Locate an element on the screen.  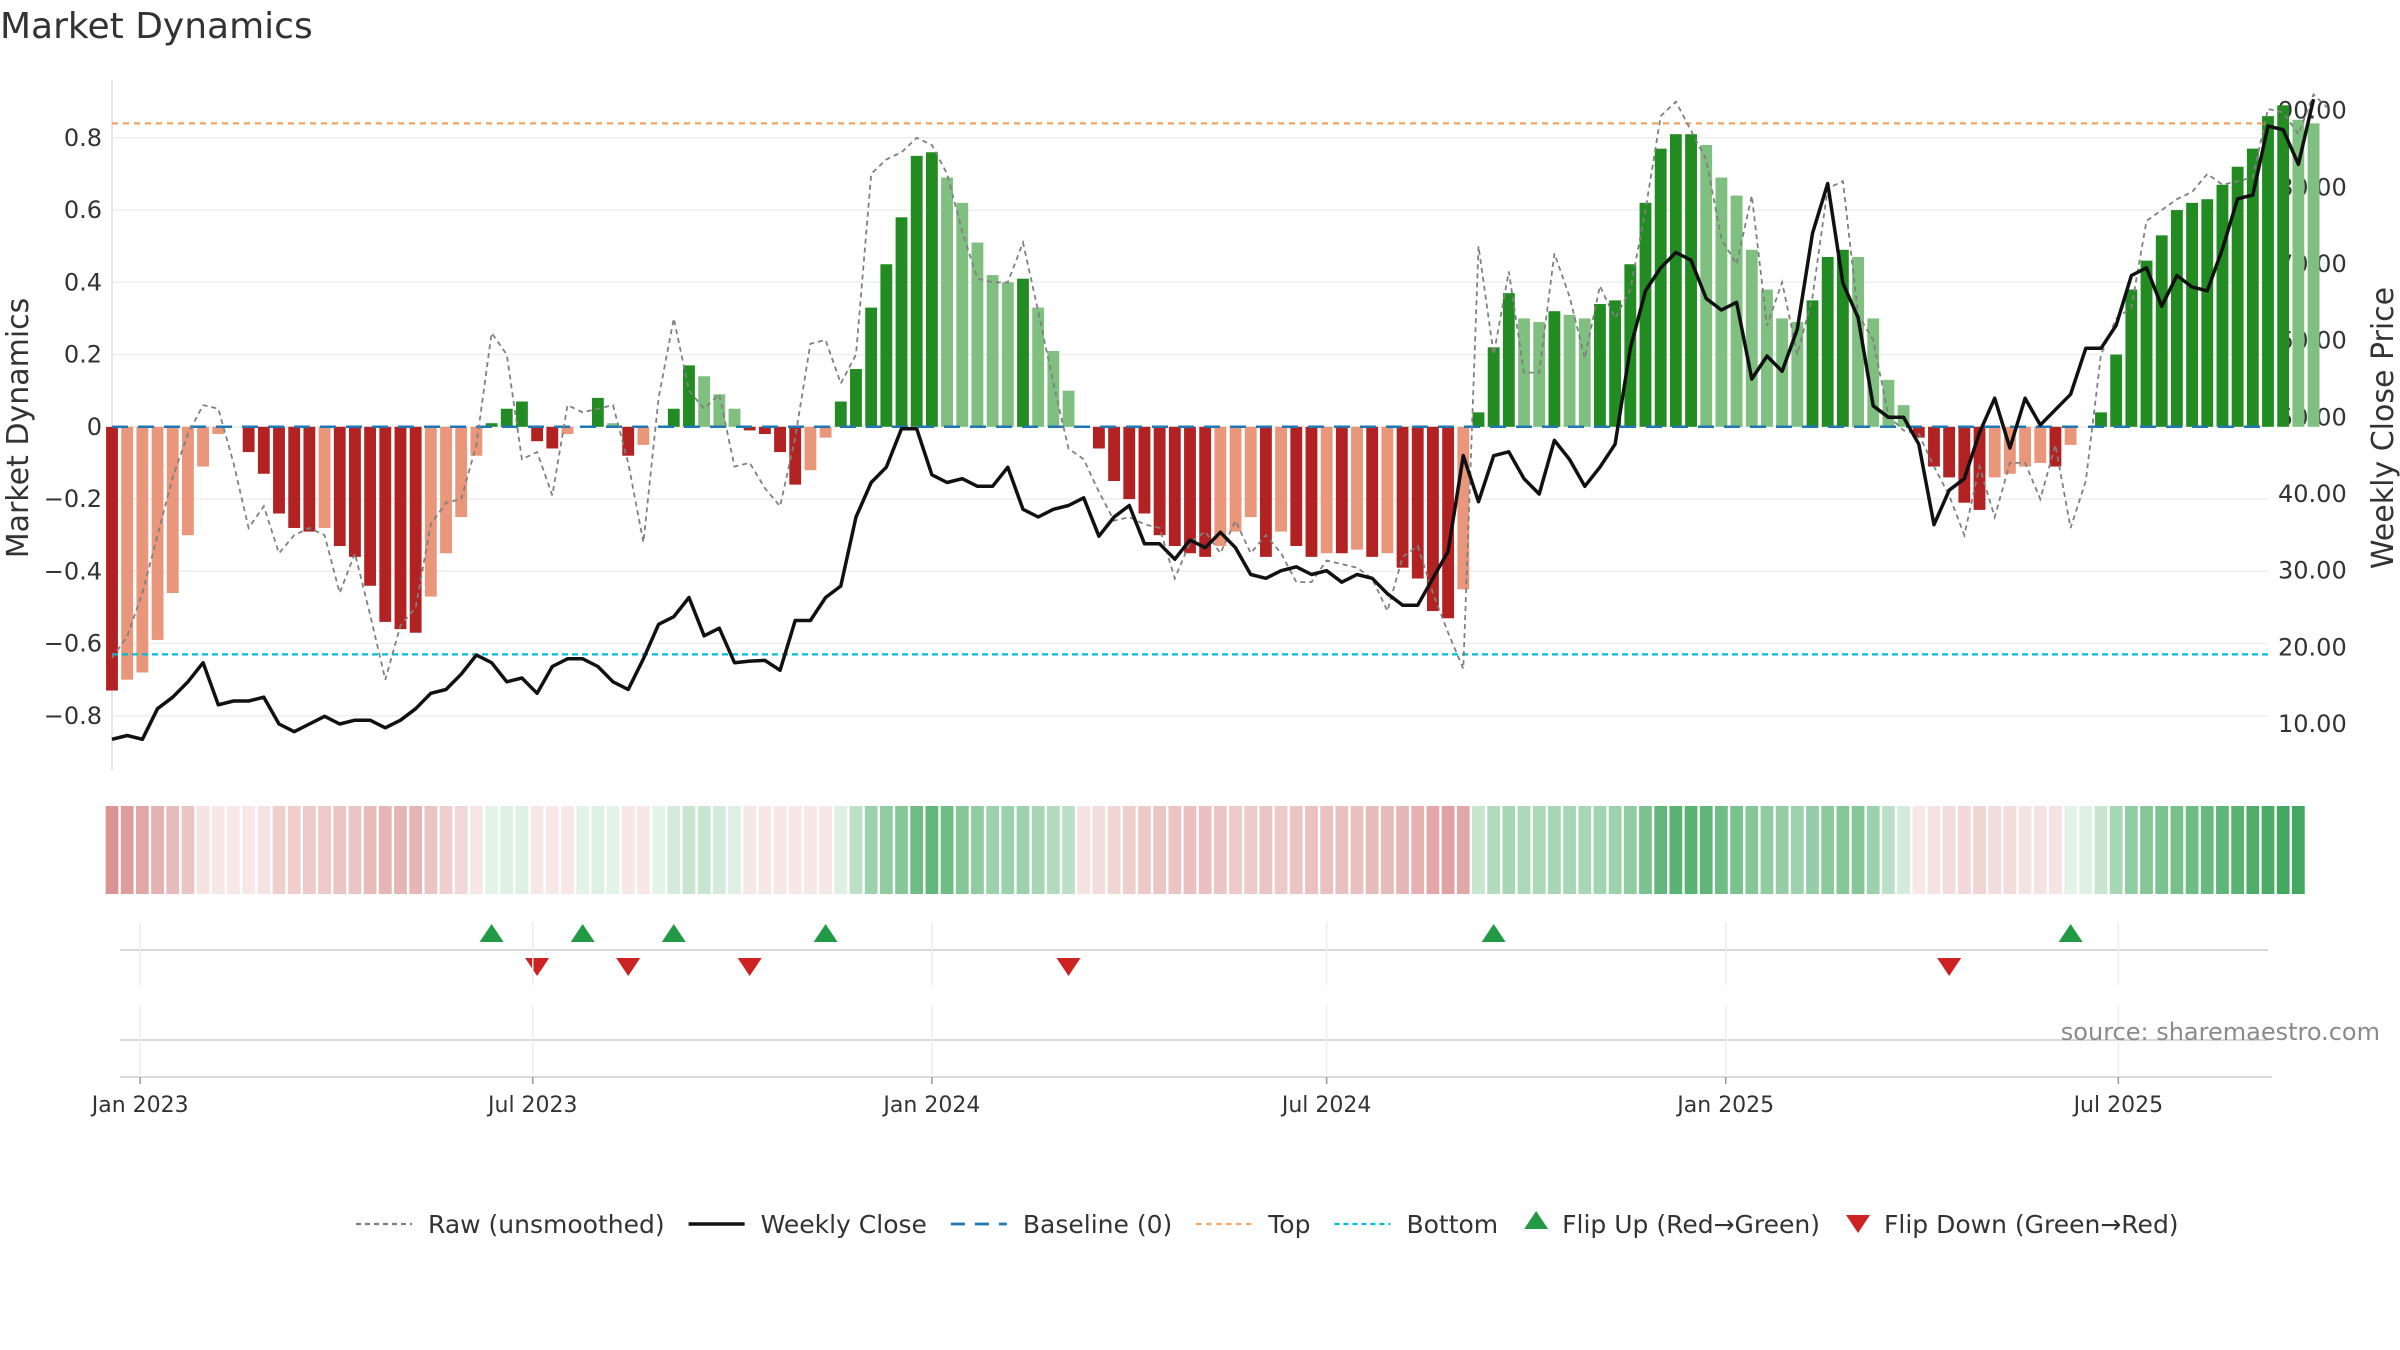
y2-tick-label: 10.00 is located at coordinates (2312, 724).